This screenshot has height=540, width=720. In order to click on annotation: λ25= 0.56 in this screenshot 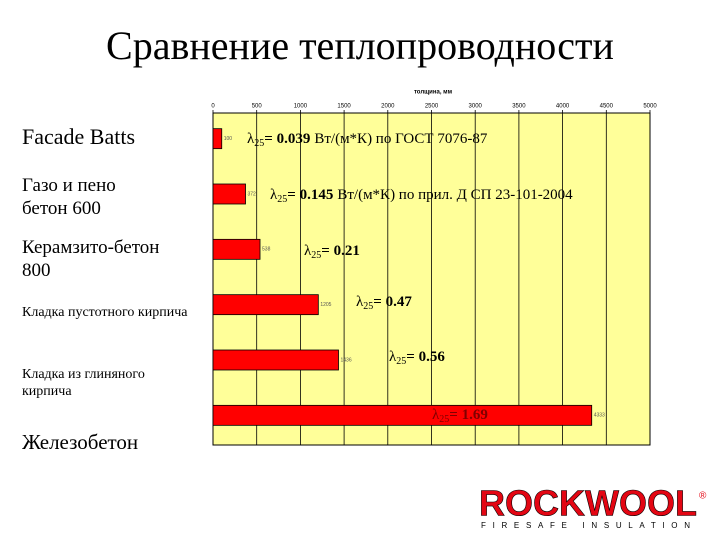, I will do `click(417, 358)`.